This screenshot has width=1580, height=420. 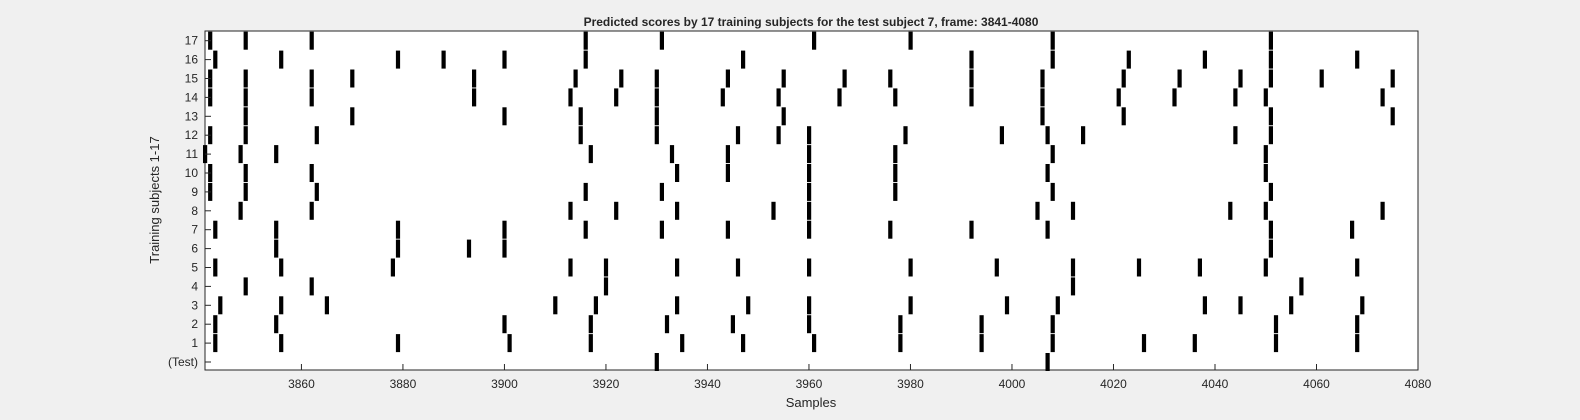 What do you see at coordinates (194, 268) in the screenshot?
I see `y-tick-label: 5` at bounding box center [194, 268].